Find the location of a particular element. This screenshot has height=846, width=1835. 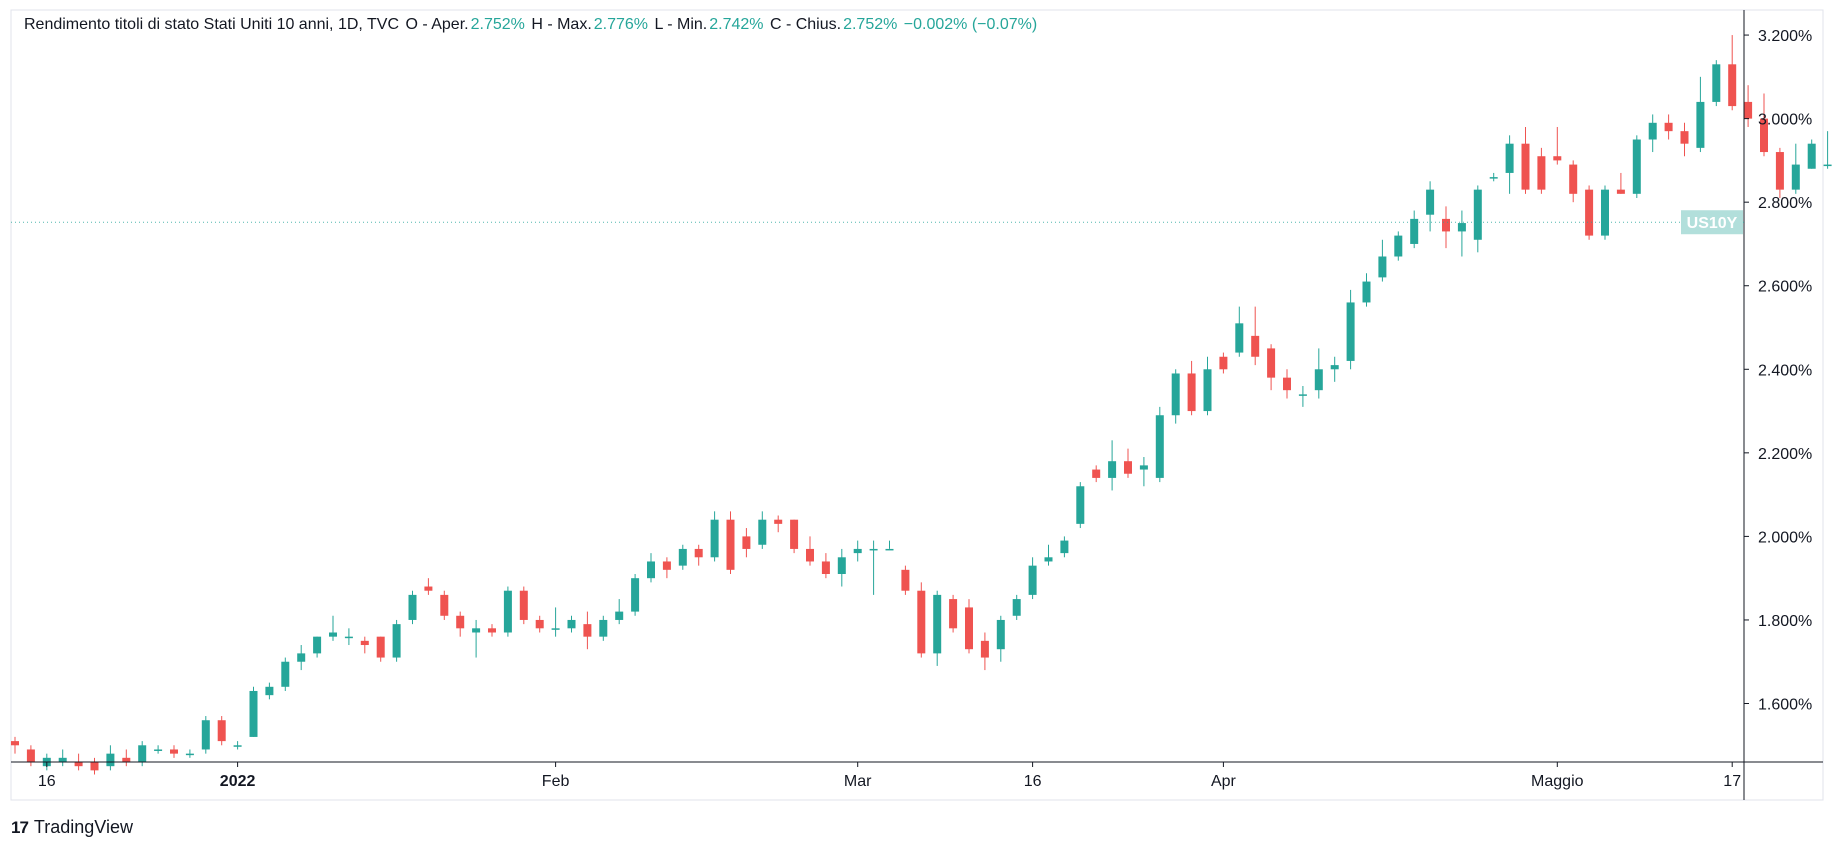

last-price-badge: US10Y is located at coordinates (1712, 222).